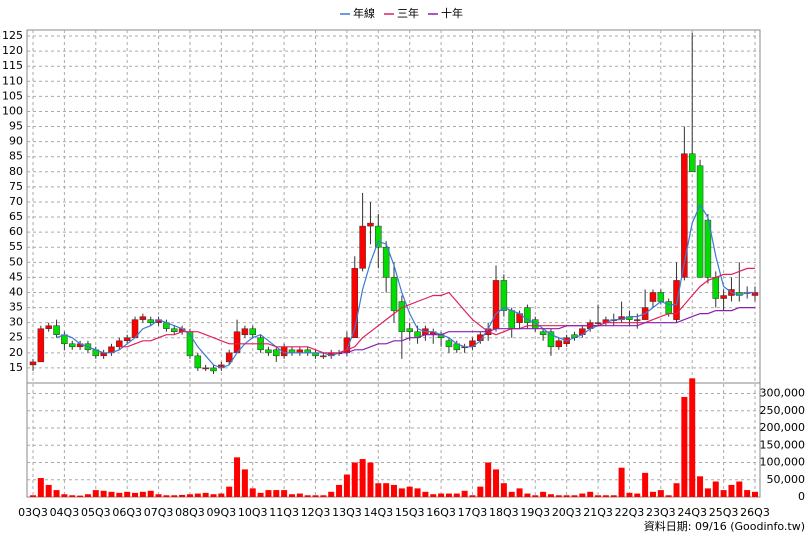 This screenshot has width=808, height=540. I want to click on volume-tick-label: 100,000, so click(783, 462).